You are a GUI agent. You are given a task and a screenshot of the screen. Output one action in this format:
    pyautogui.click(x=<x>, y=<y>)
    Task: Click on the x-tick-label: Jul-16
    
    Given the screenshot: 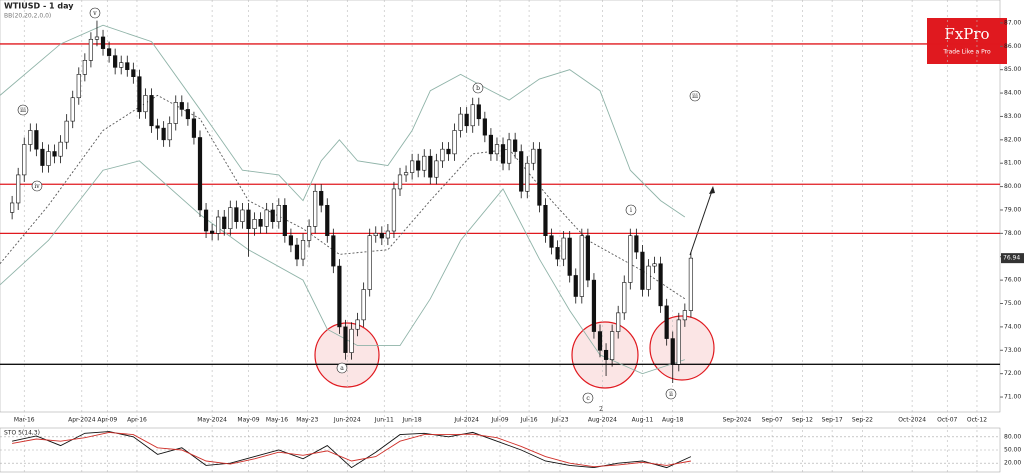 What is the action you would take?
    pyautogui.click(x=529, y=420)
    